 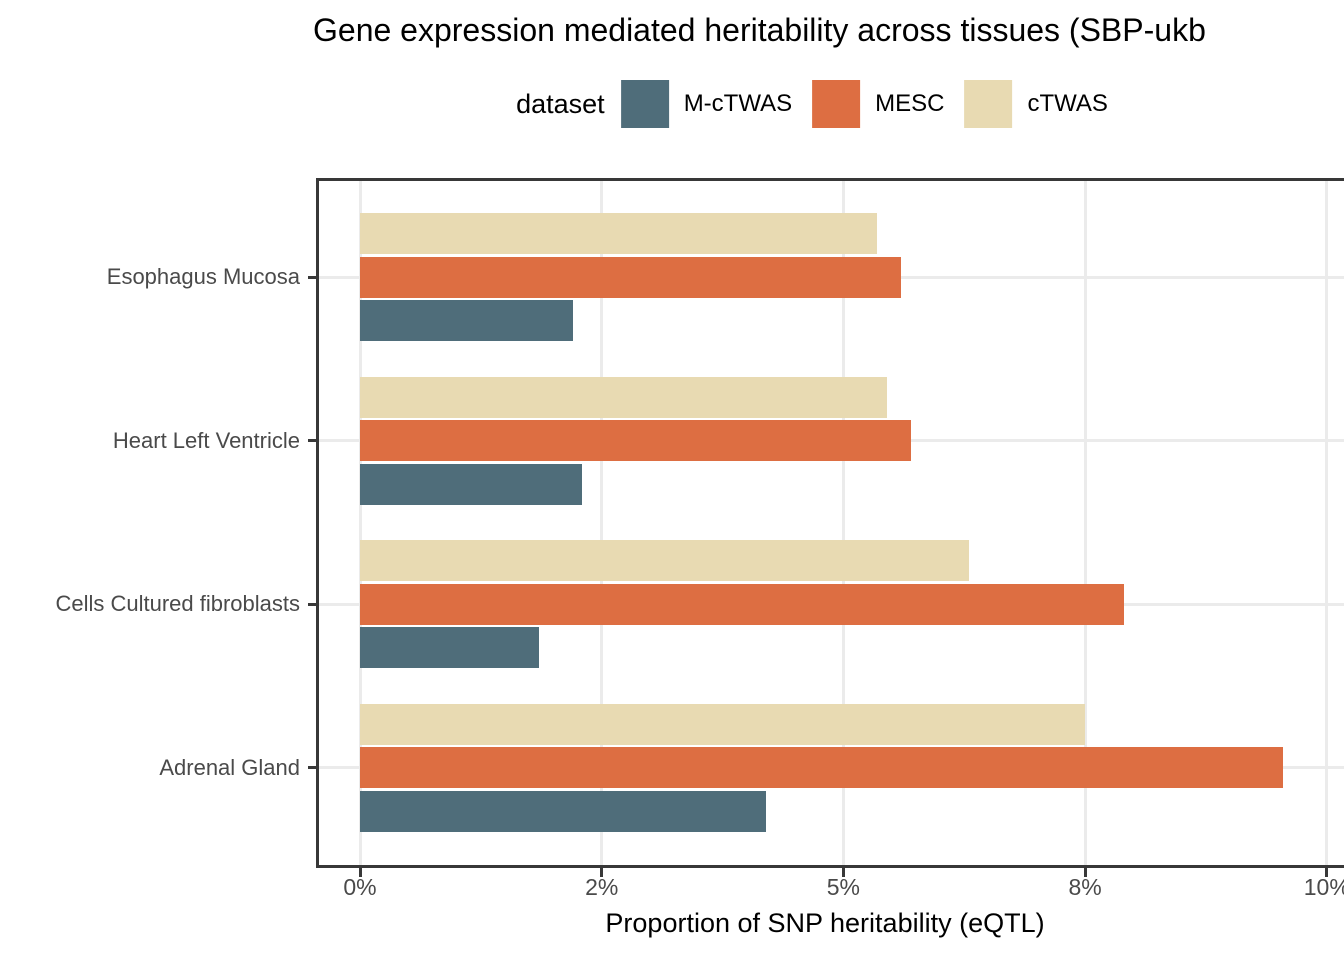 What do you see at coordinates (738, 103) in the screenshot?
I see `legend-item-label: M-cTWAS` at bounding box center [738, 103].